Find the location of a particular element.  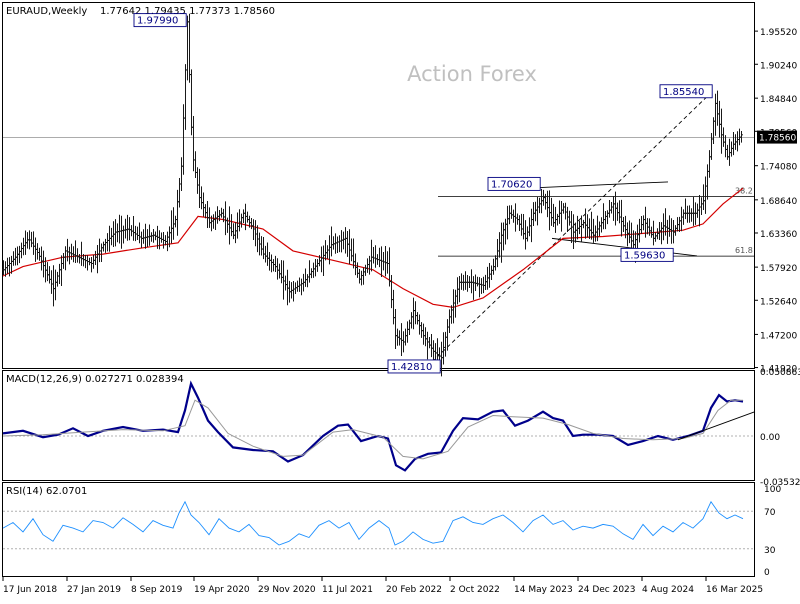

fib-61-label: 61.8 is located at coordinates (744, 250).